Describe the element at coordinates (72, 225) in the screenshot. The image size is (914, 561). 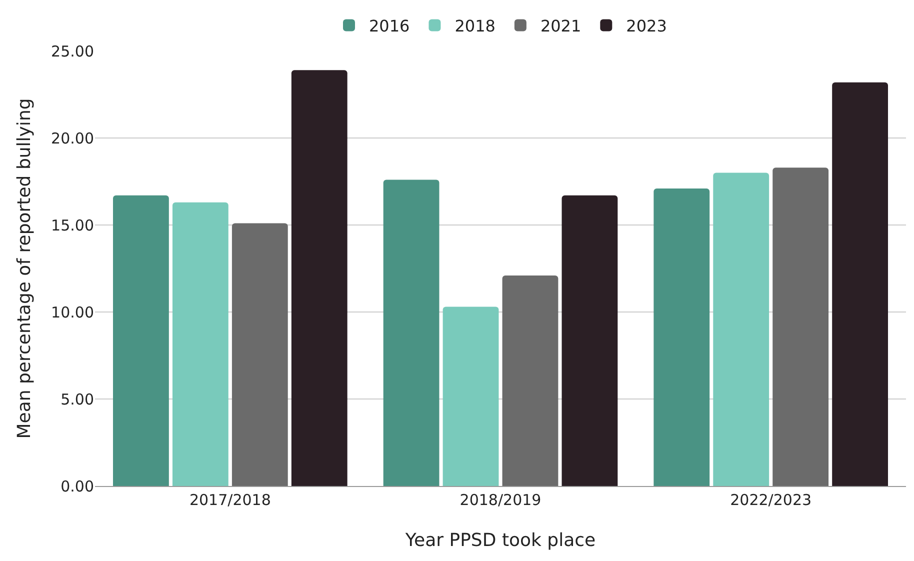
I see `y-tick-label: 15.00` at that location.